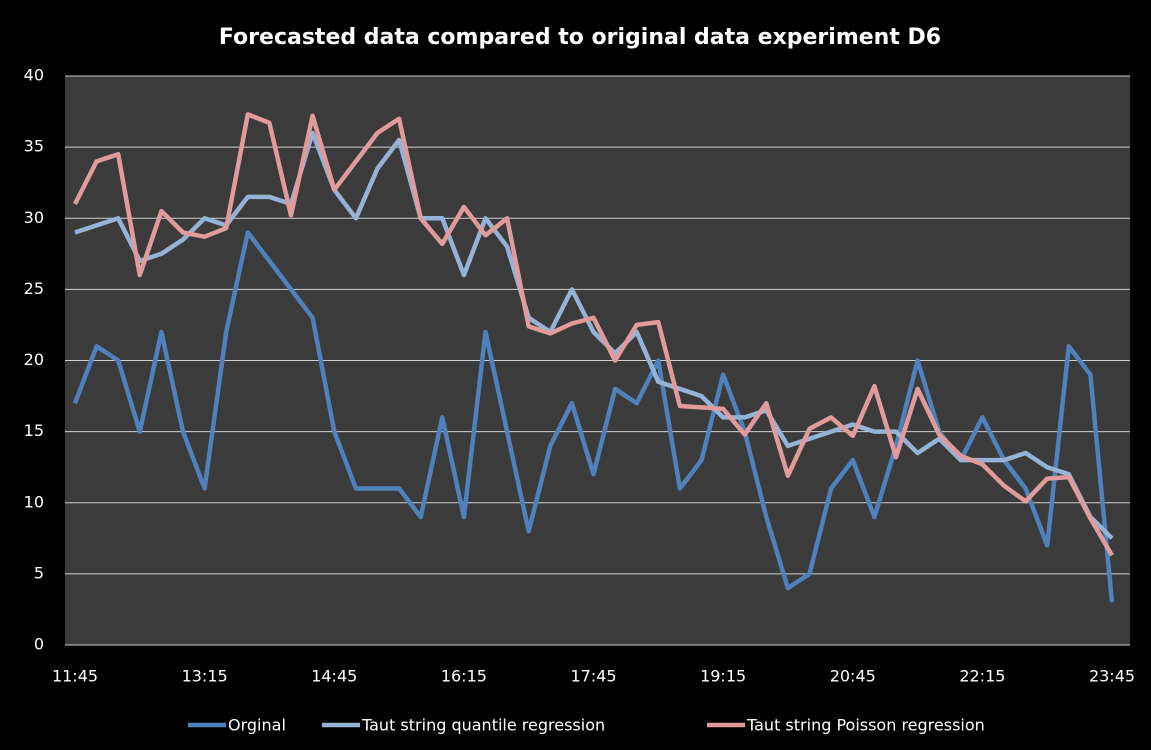 The height and width of the screenshot is (750, 1151). Describe the element at coordinates (205, 676) in the screenshot. I see `x-tick-label: 13:15` at that location.